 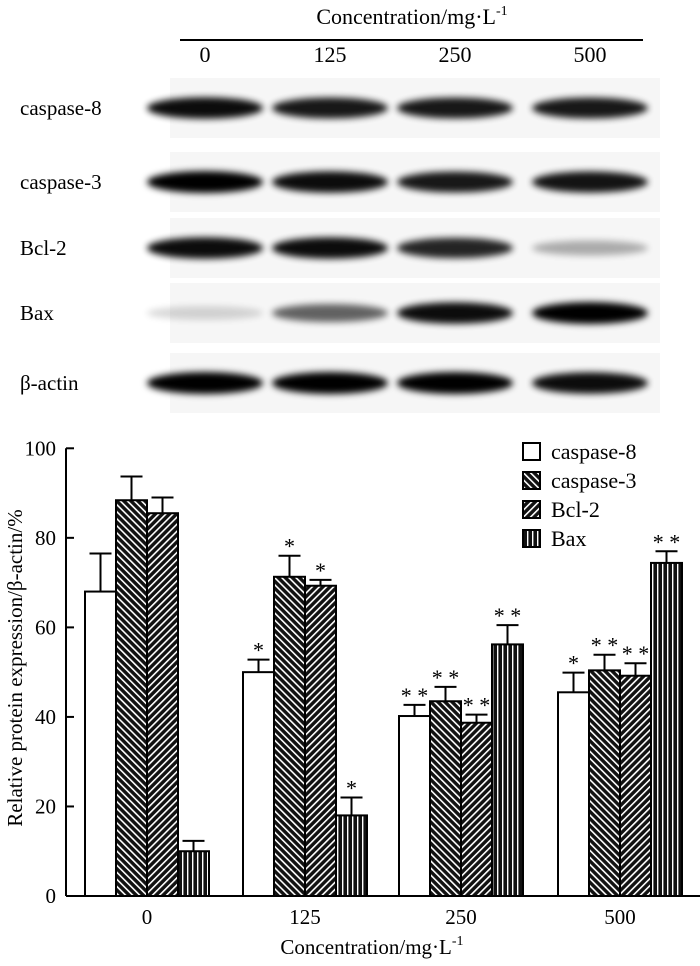 What do you see at coordinates (455, 54) in the screenshot?
I see `lane-label: 250` at bounding box center [455, 54].